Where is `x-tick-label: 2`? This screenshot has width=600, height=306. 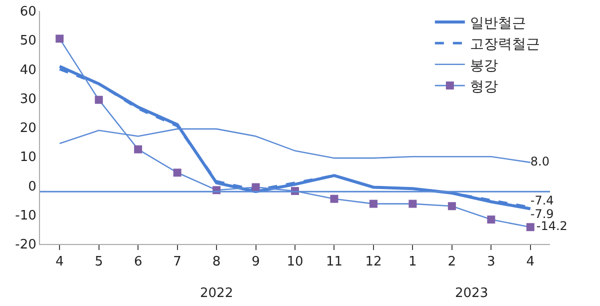
x-tick-label: 2 is located at coordinates (452, 262).